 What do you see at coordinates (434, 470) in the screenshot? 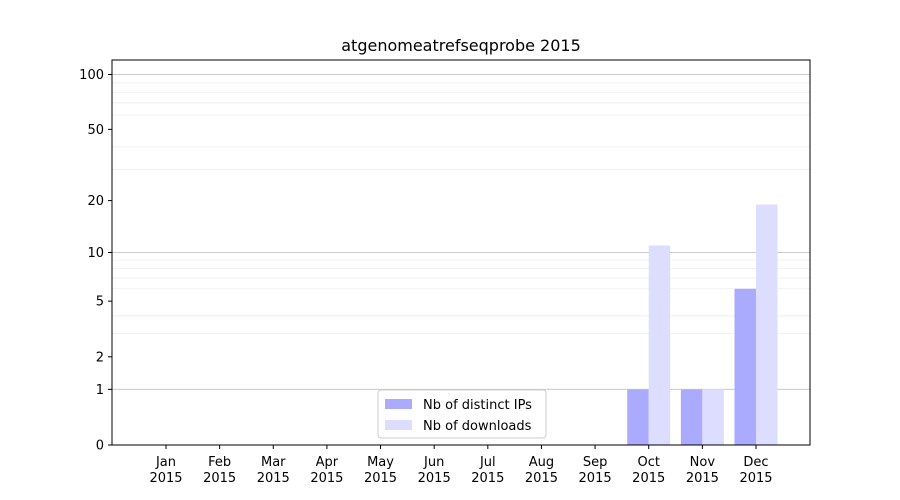
I see `x-tick-label: Jun 2015` at bounding box center [434, 470].